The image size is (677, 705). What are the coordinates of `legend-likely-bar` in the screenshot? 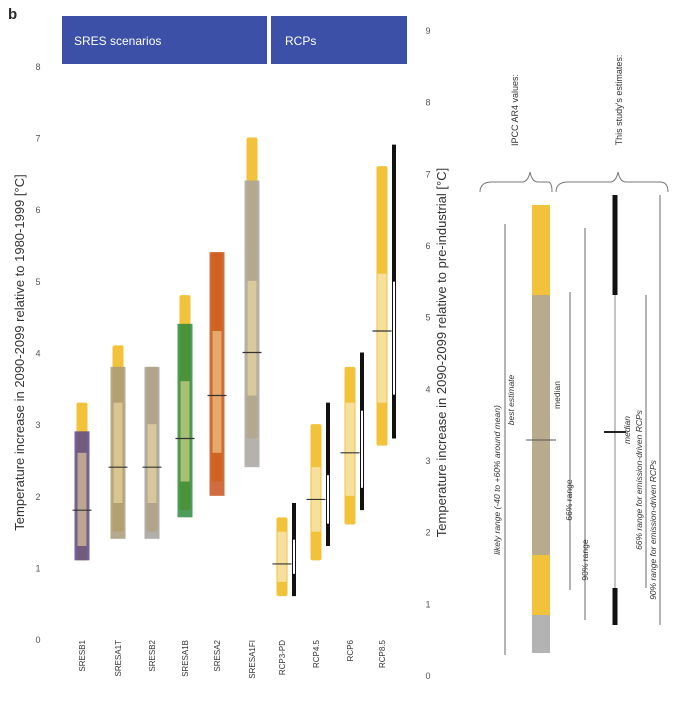 It's located at (541, 429).